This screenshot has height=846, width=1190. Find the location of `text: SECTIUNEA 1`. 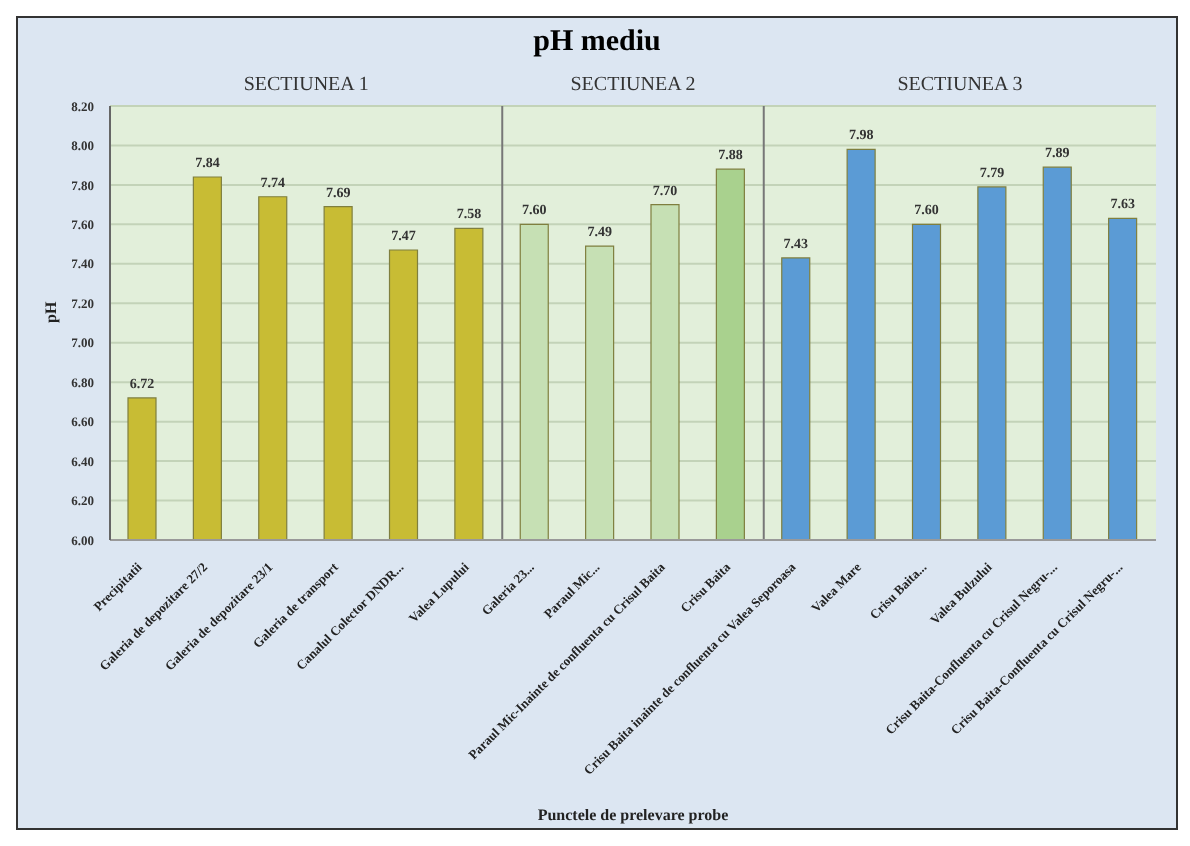

text: SECTIUNEA 1 is located at coordinates (306, 85).